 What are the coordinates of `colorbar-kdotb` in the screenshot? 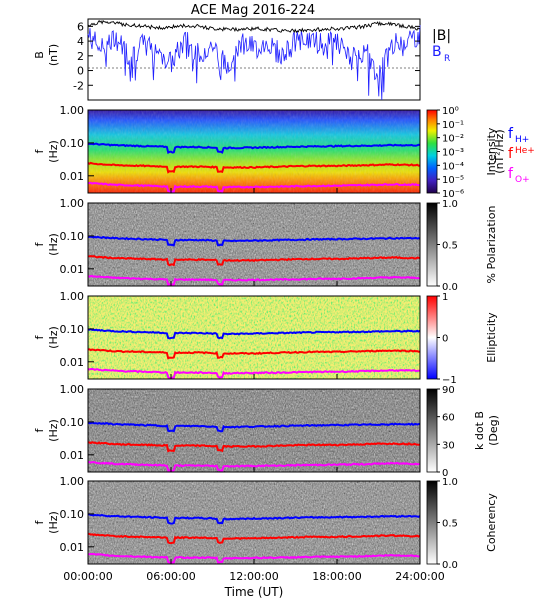 It's located at (432, 430).